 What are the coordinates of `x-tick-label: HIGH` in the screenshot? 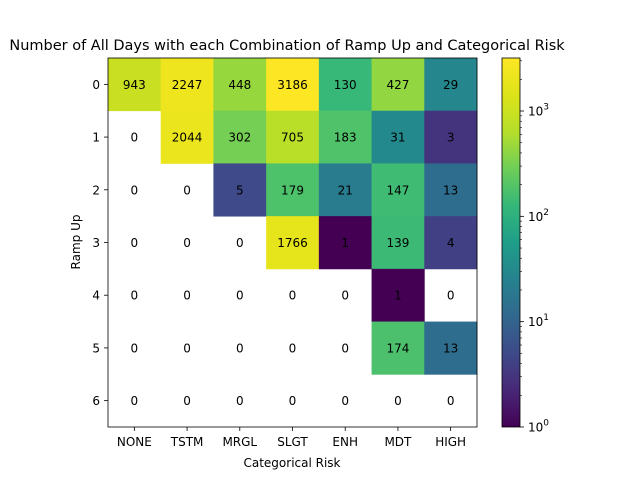 It's located at (450, 442).